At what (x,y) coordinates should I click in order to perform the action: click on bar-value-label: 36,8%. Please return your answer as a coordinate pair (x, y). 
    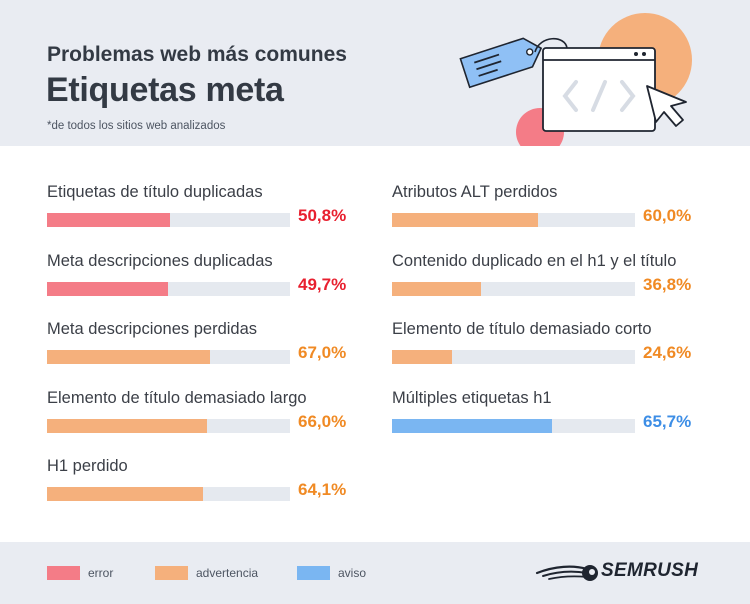
    Looking at the image, I should click on (667, 284).